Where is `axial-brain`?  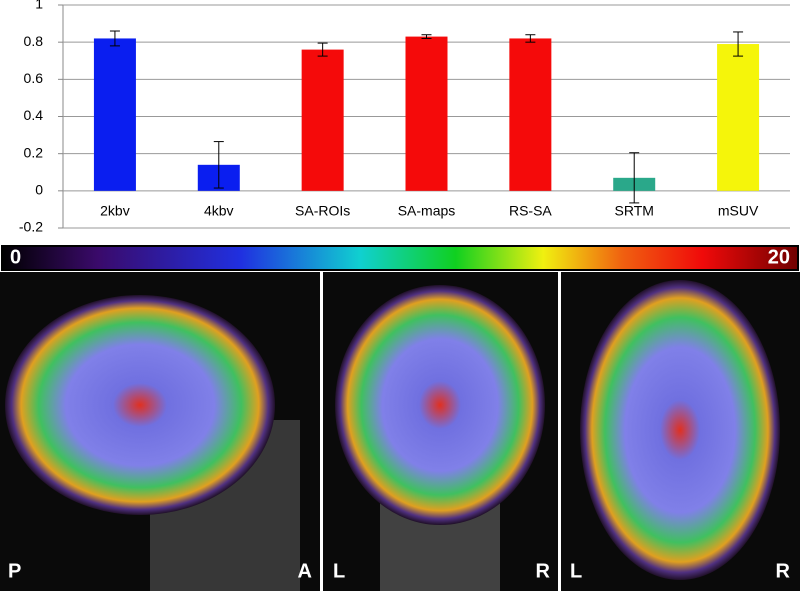
axial-brain is located at coordinates (680, 430).